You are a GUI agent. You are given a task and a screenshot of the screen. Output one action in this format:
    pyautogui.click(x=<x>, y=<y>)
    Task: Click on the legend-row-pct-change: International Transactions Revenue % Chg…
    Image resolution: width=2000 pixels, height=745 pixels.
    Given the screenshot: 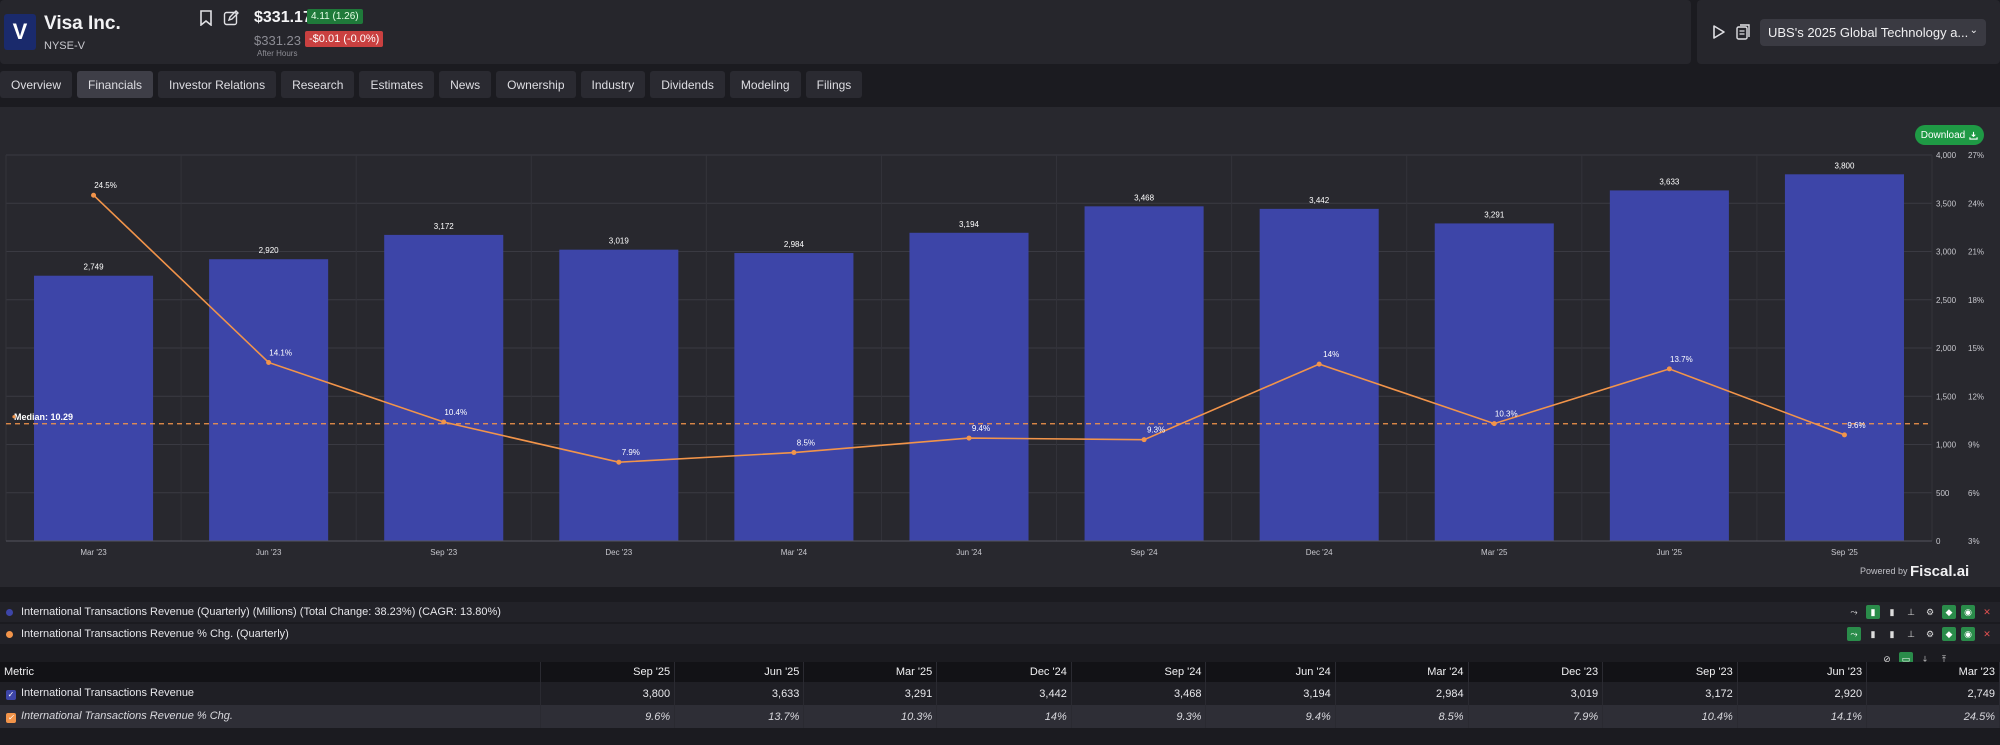 What is the action you would take?
    pyautogui.click(x=1000, y=634)
    